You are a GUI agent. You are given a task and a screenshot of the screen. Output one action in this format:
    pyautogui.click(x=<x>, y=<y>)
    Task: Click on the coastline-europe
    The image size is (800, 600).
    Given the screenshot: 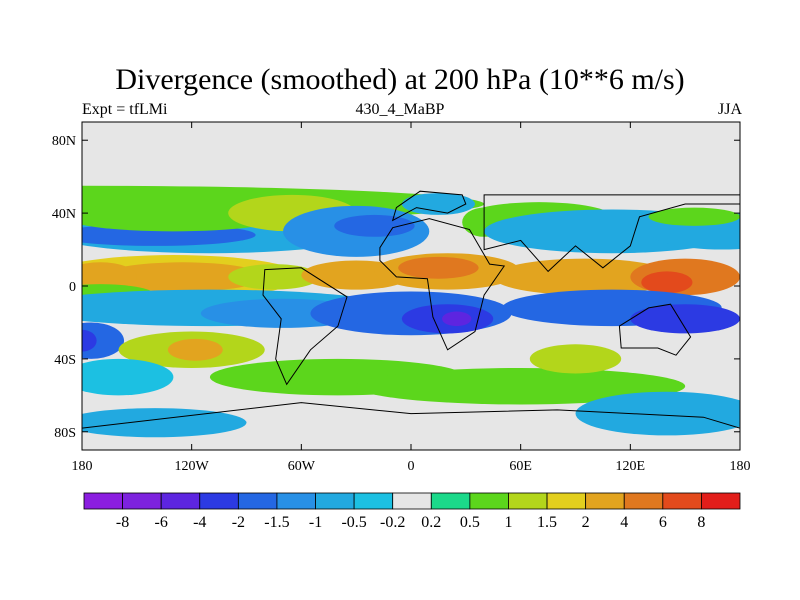 What is the action you would take?
    pyautogui.click(x=429, y=206)
    